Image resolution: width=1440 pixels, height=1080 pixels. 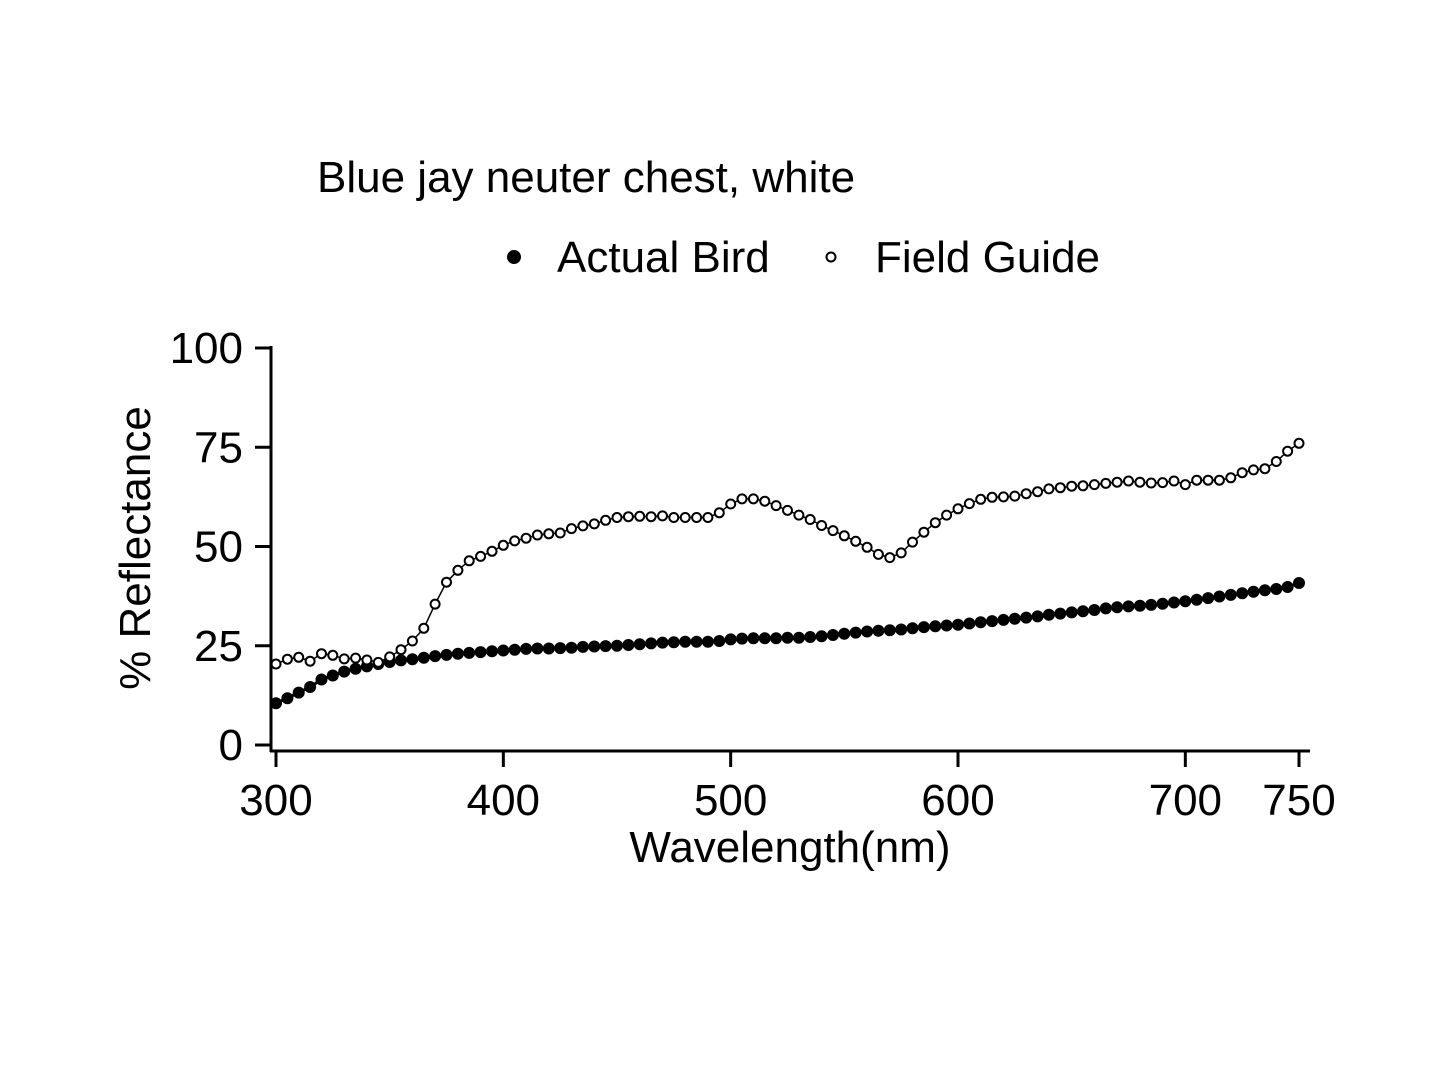 I want to click on y-tick-label: 75, so click(x=218, y=447).